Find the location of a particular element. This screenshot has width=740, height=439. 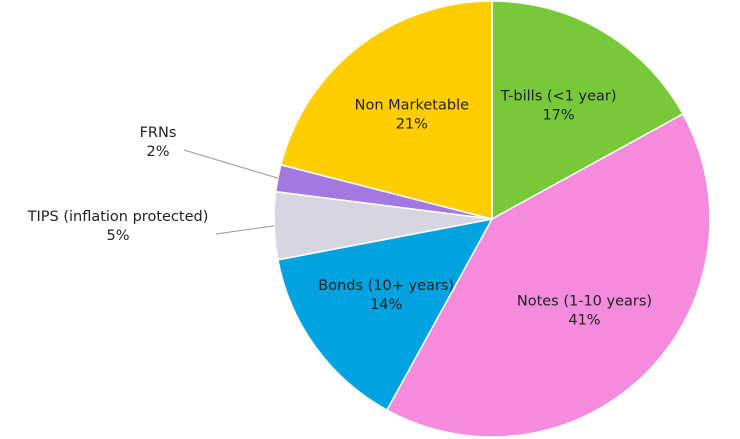

slice-name: FRNs is located at coordinates (158, 133).